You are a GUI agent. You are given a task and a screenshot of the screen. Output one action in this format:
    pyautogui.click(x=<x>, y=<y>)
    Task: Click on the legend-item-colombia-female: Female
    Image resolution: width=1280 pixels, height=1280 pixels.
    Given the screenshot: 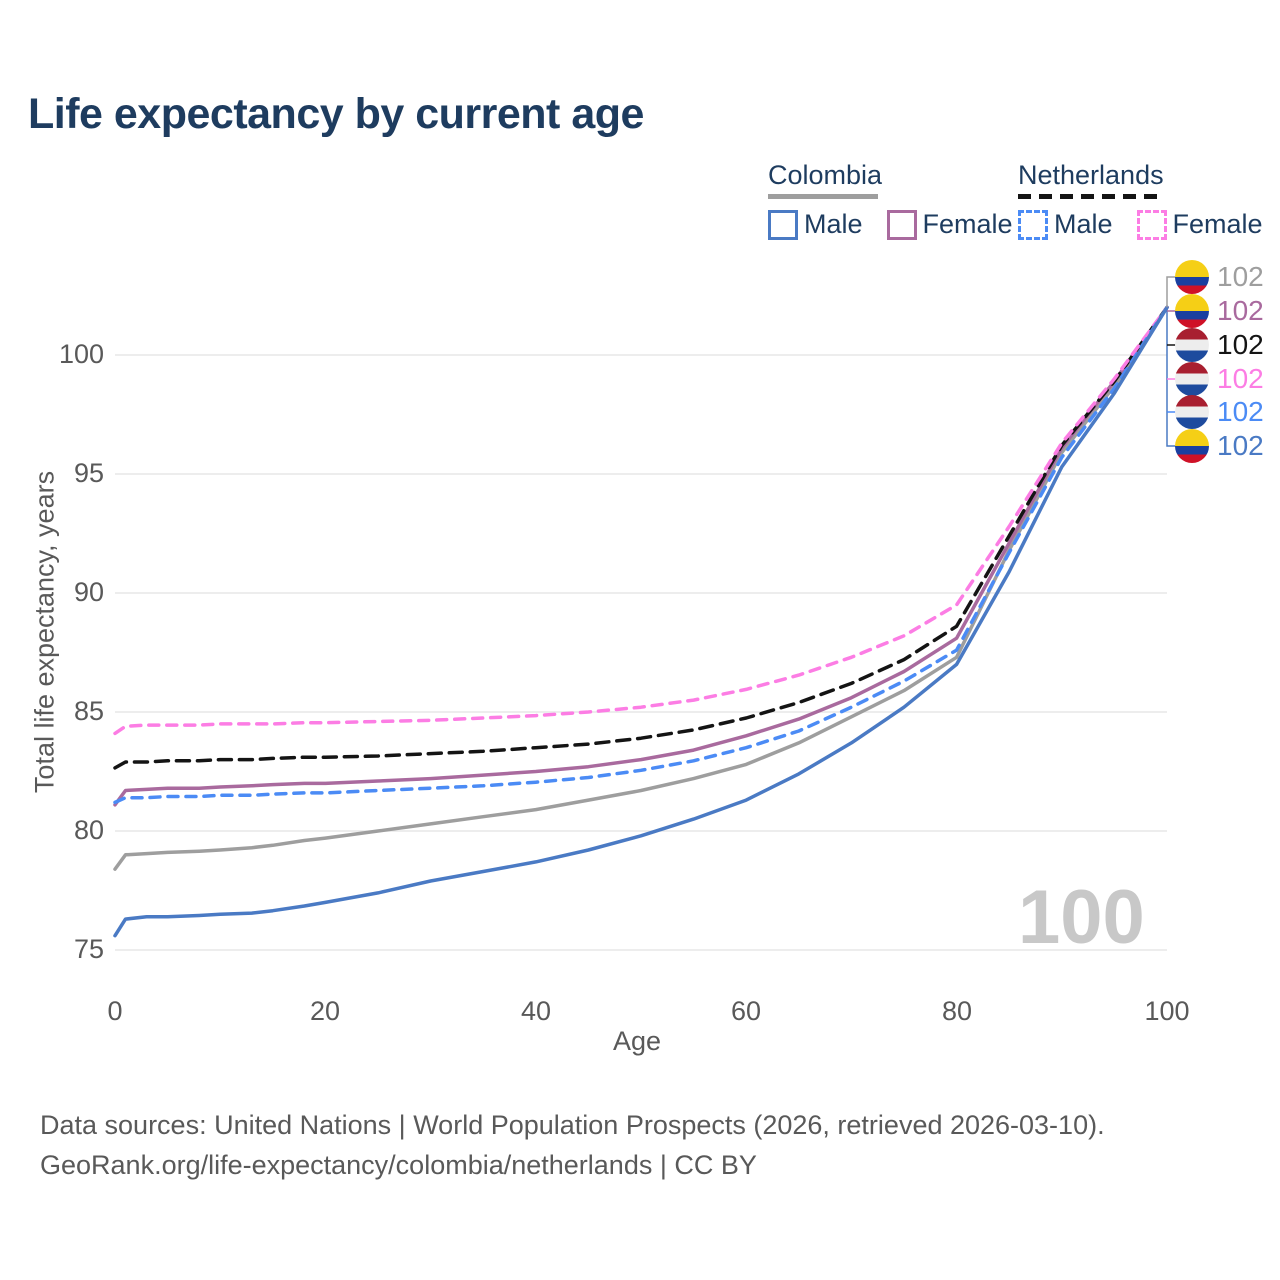 What is the action you would take?
    pyautogui.click(x=949, y=224)
    